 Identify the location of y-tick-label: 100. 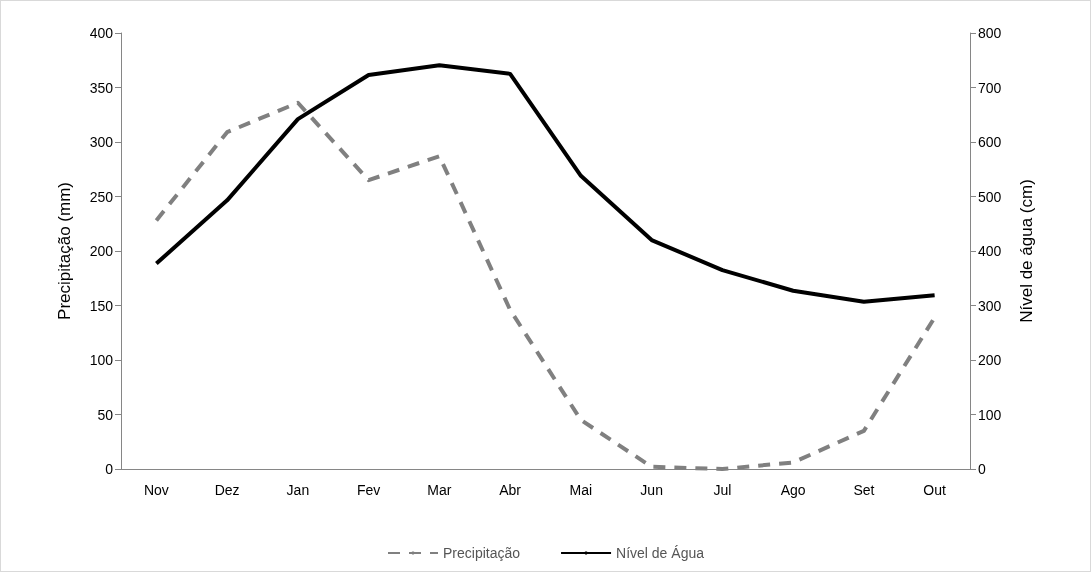
(101, 360).